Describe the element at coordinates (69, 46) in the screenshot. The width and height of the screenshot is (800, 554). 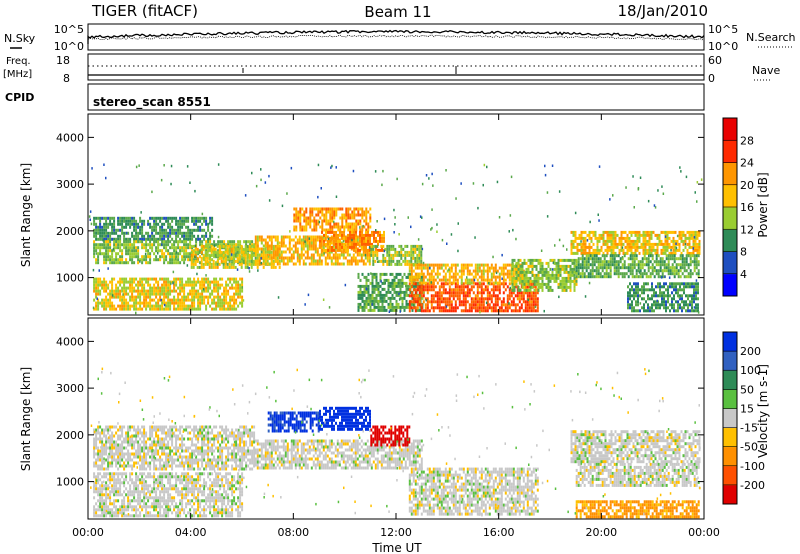
I see `nsky-tick-low: 10^0` at that location.